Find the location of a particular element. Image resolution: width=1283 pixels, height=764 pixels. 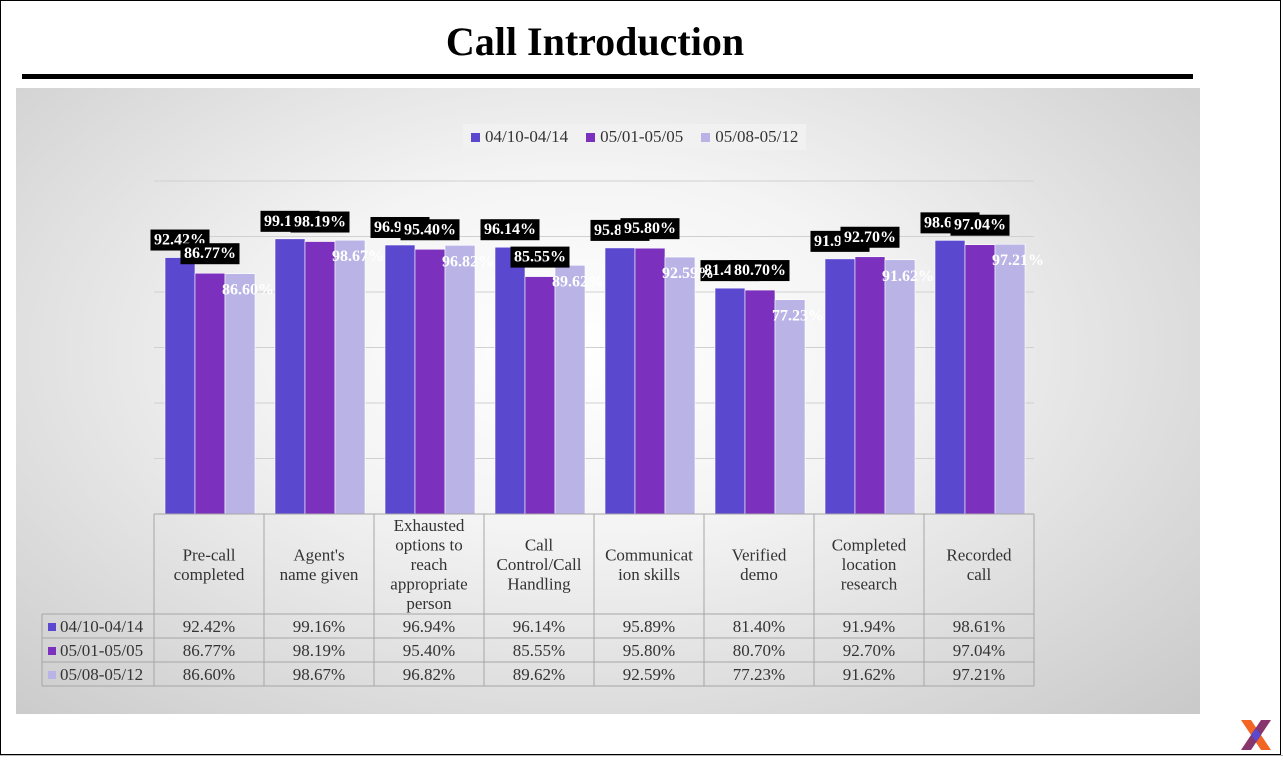

data-label: 95.80% is located at coordinates (650, 228).